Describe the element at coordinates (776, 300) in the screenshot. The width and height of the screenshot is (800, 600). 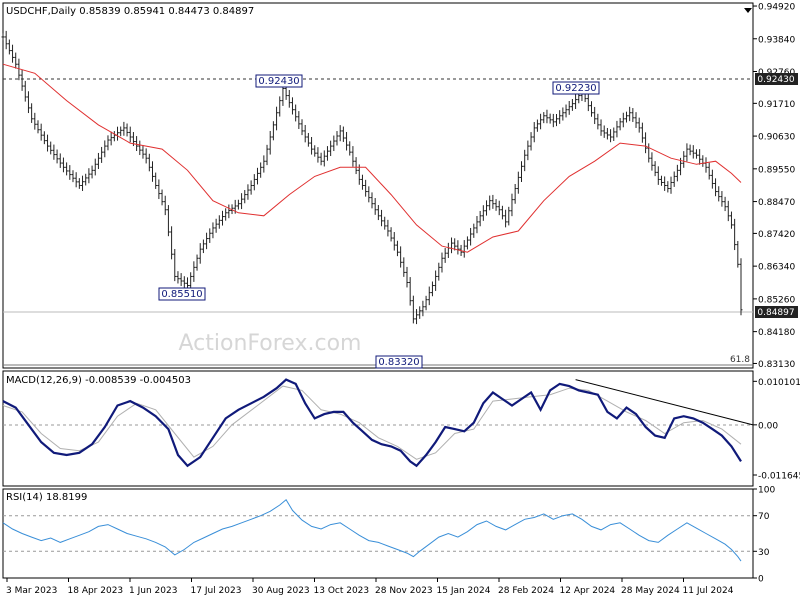
I see `price-tick-label: 0.85260` at that location.